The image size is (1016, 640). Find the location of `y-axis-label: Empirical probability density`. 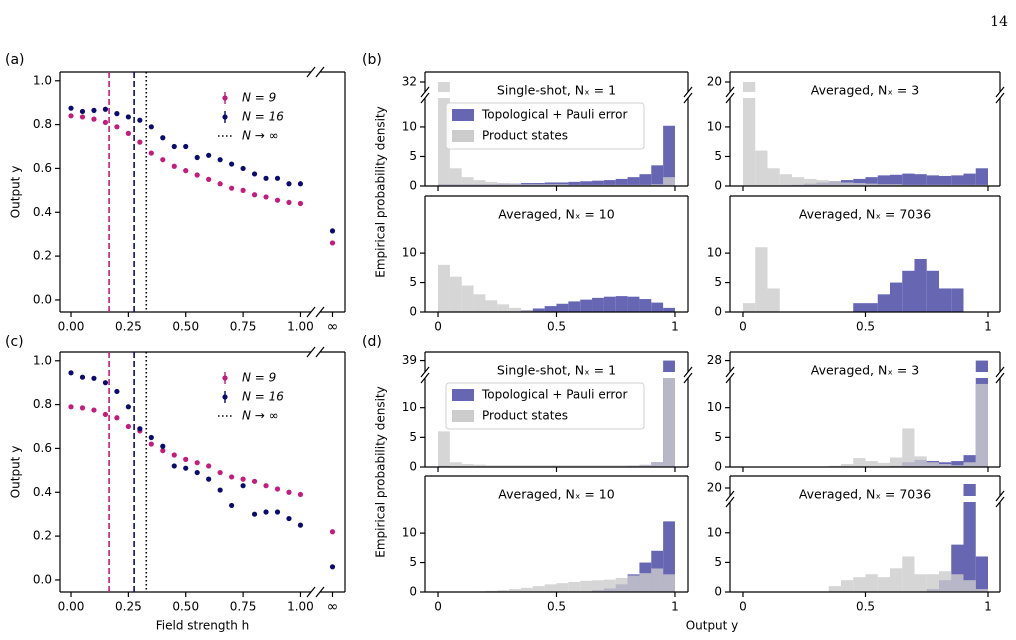

y-axis-label: Empirical probability density is located at coordinates (381, 191).